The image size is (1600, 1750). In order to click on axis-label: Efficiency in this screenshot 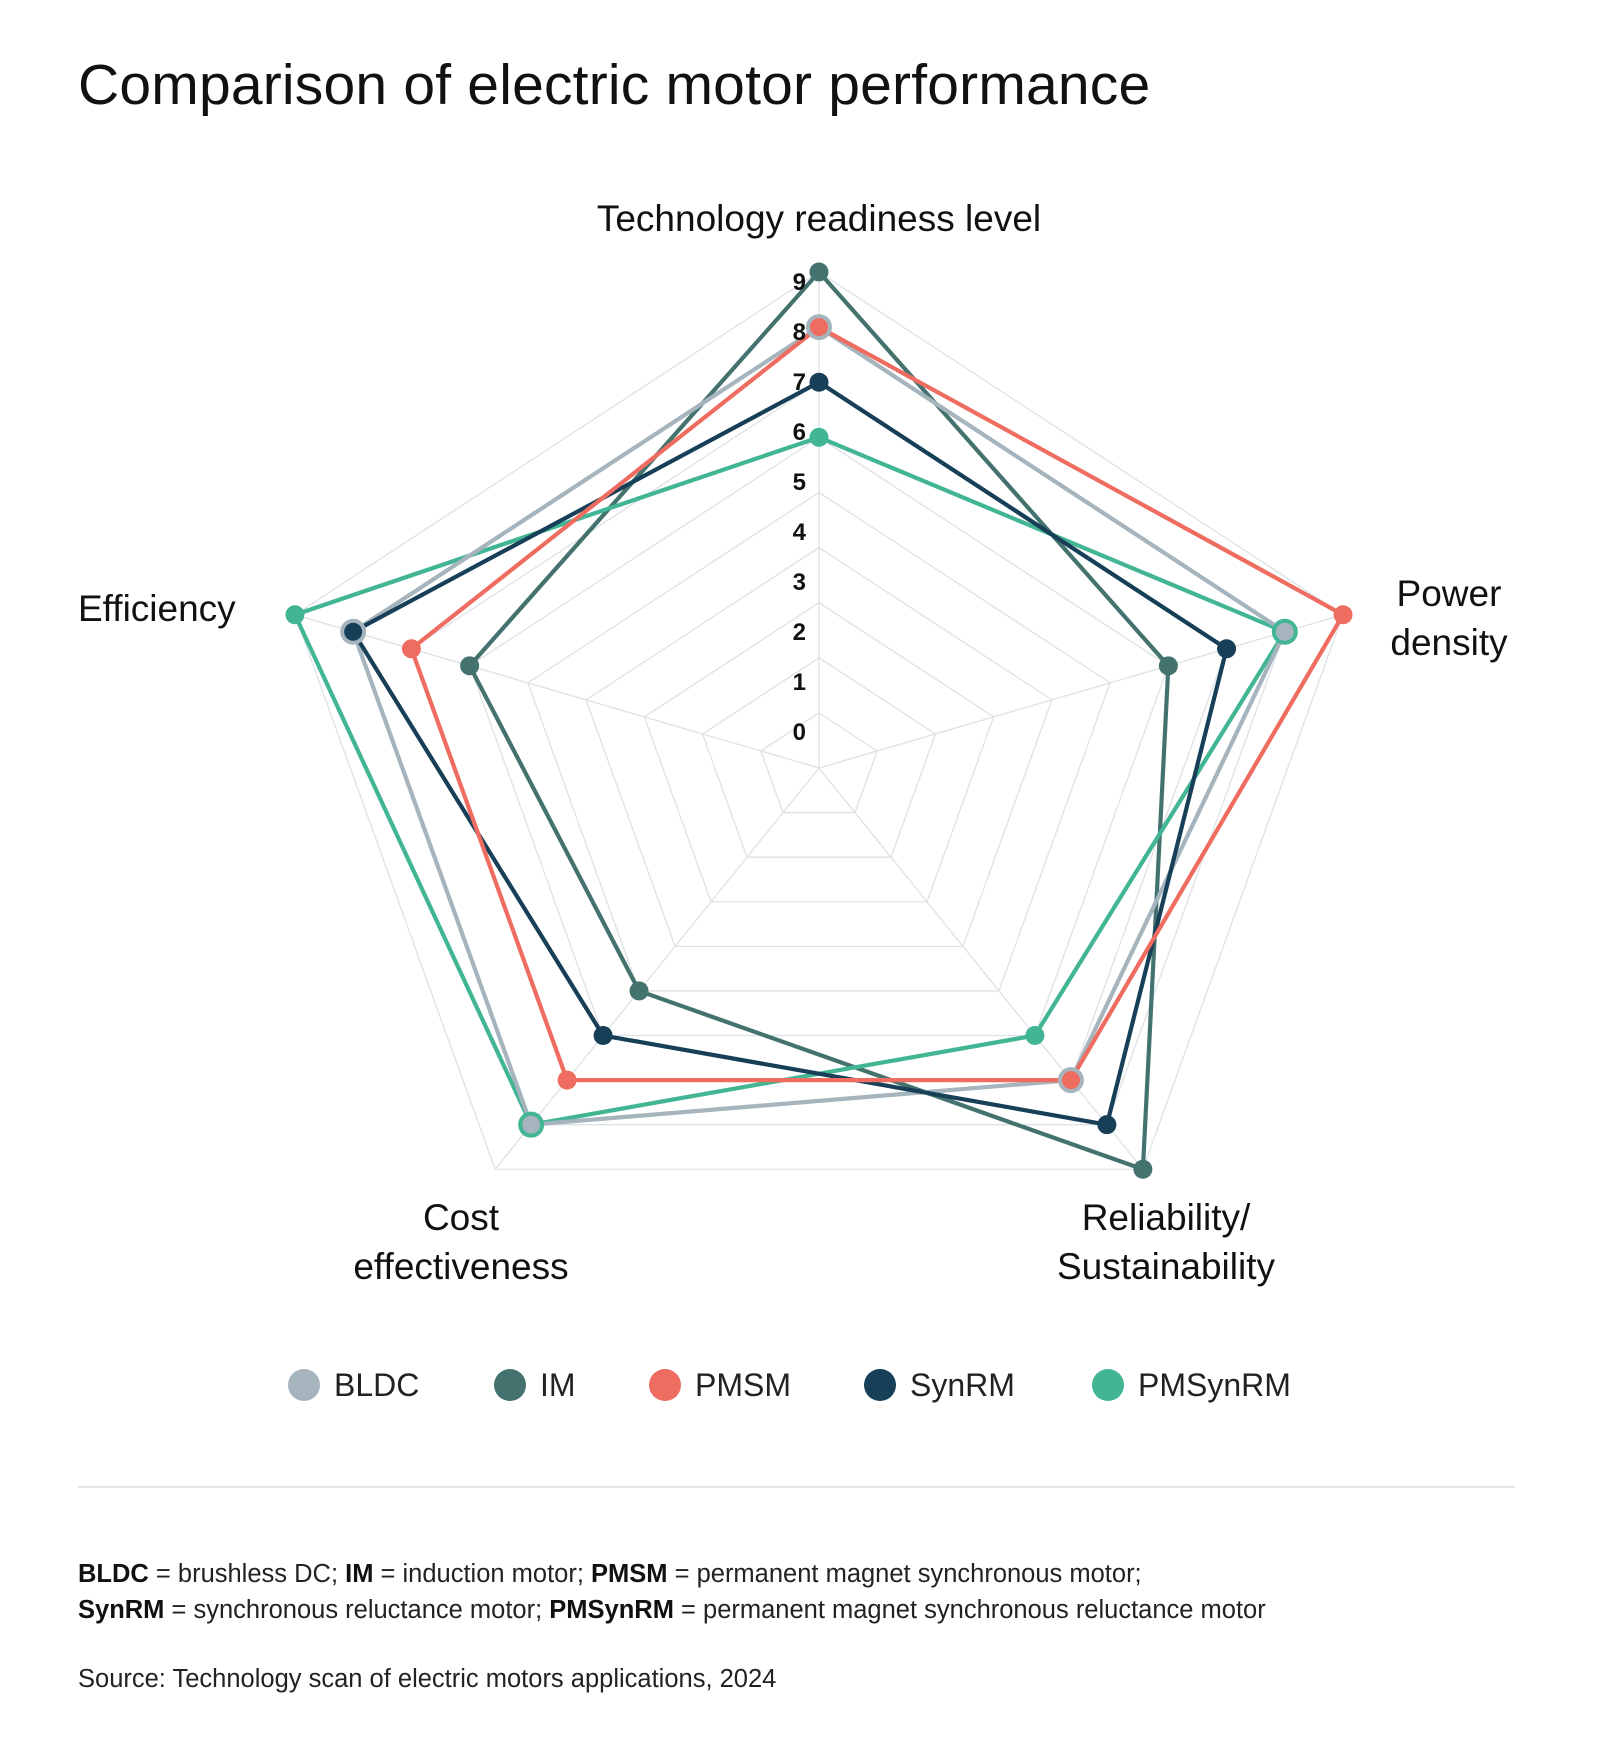, I will do `click(157, 608)`.